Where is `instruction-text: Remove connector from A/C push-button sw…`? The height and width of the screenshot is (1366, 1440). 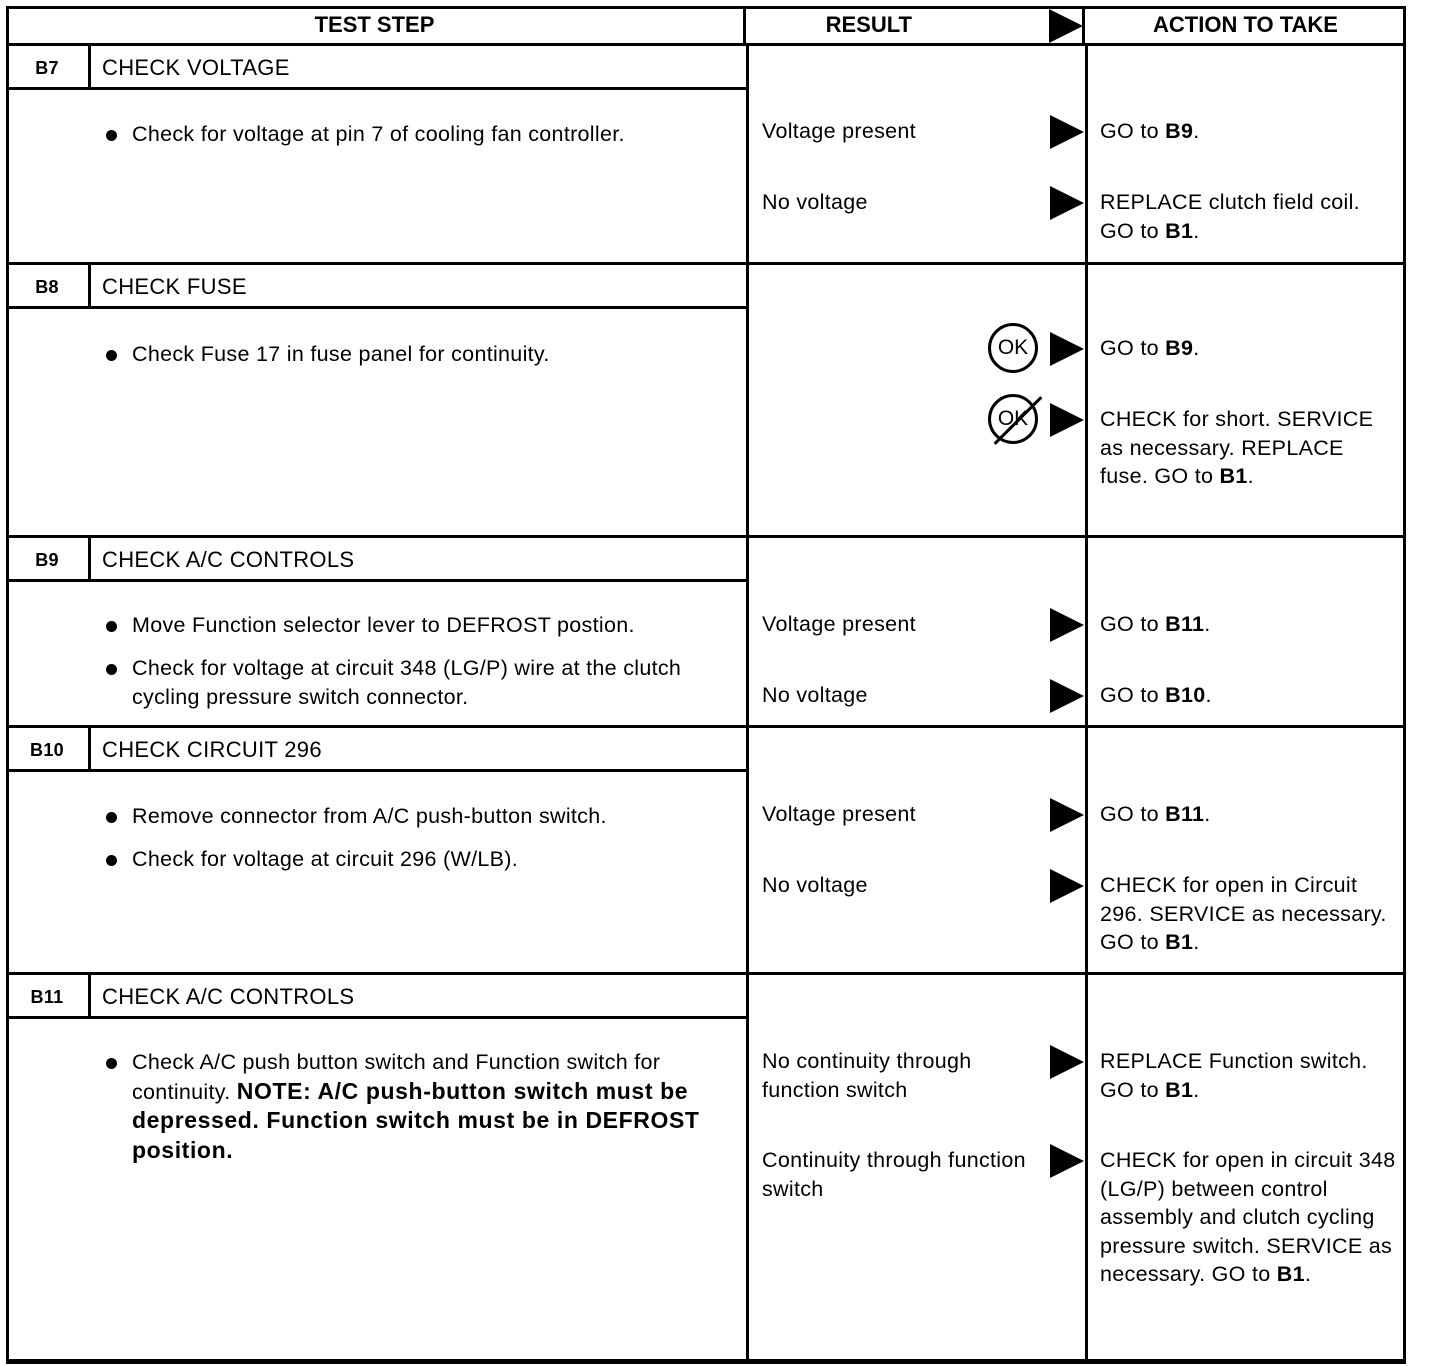 instruction-text: Remove connector from A/C push-button sw… is located at coordinates (369, 816).